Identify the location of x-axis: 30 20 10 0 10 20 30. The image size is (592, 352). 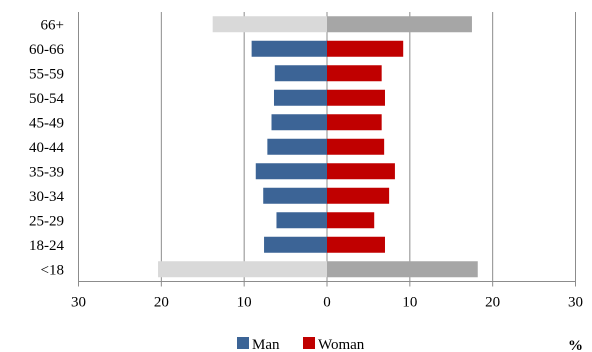
(327, 296).